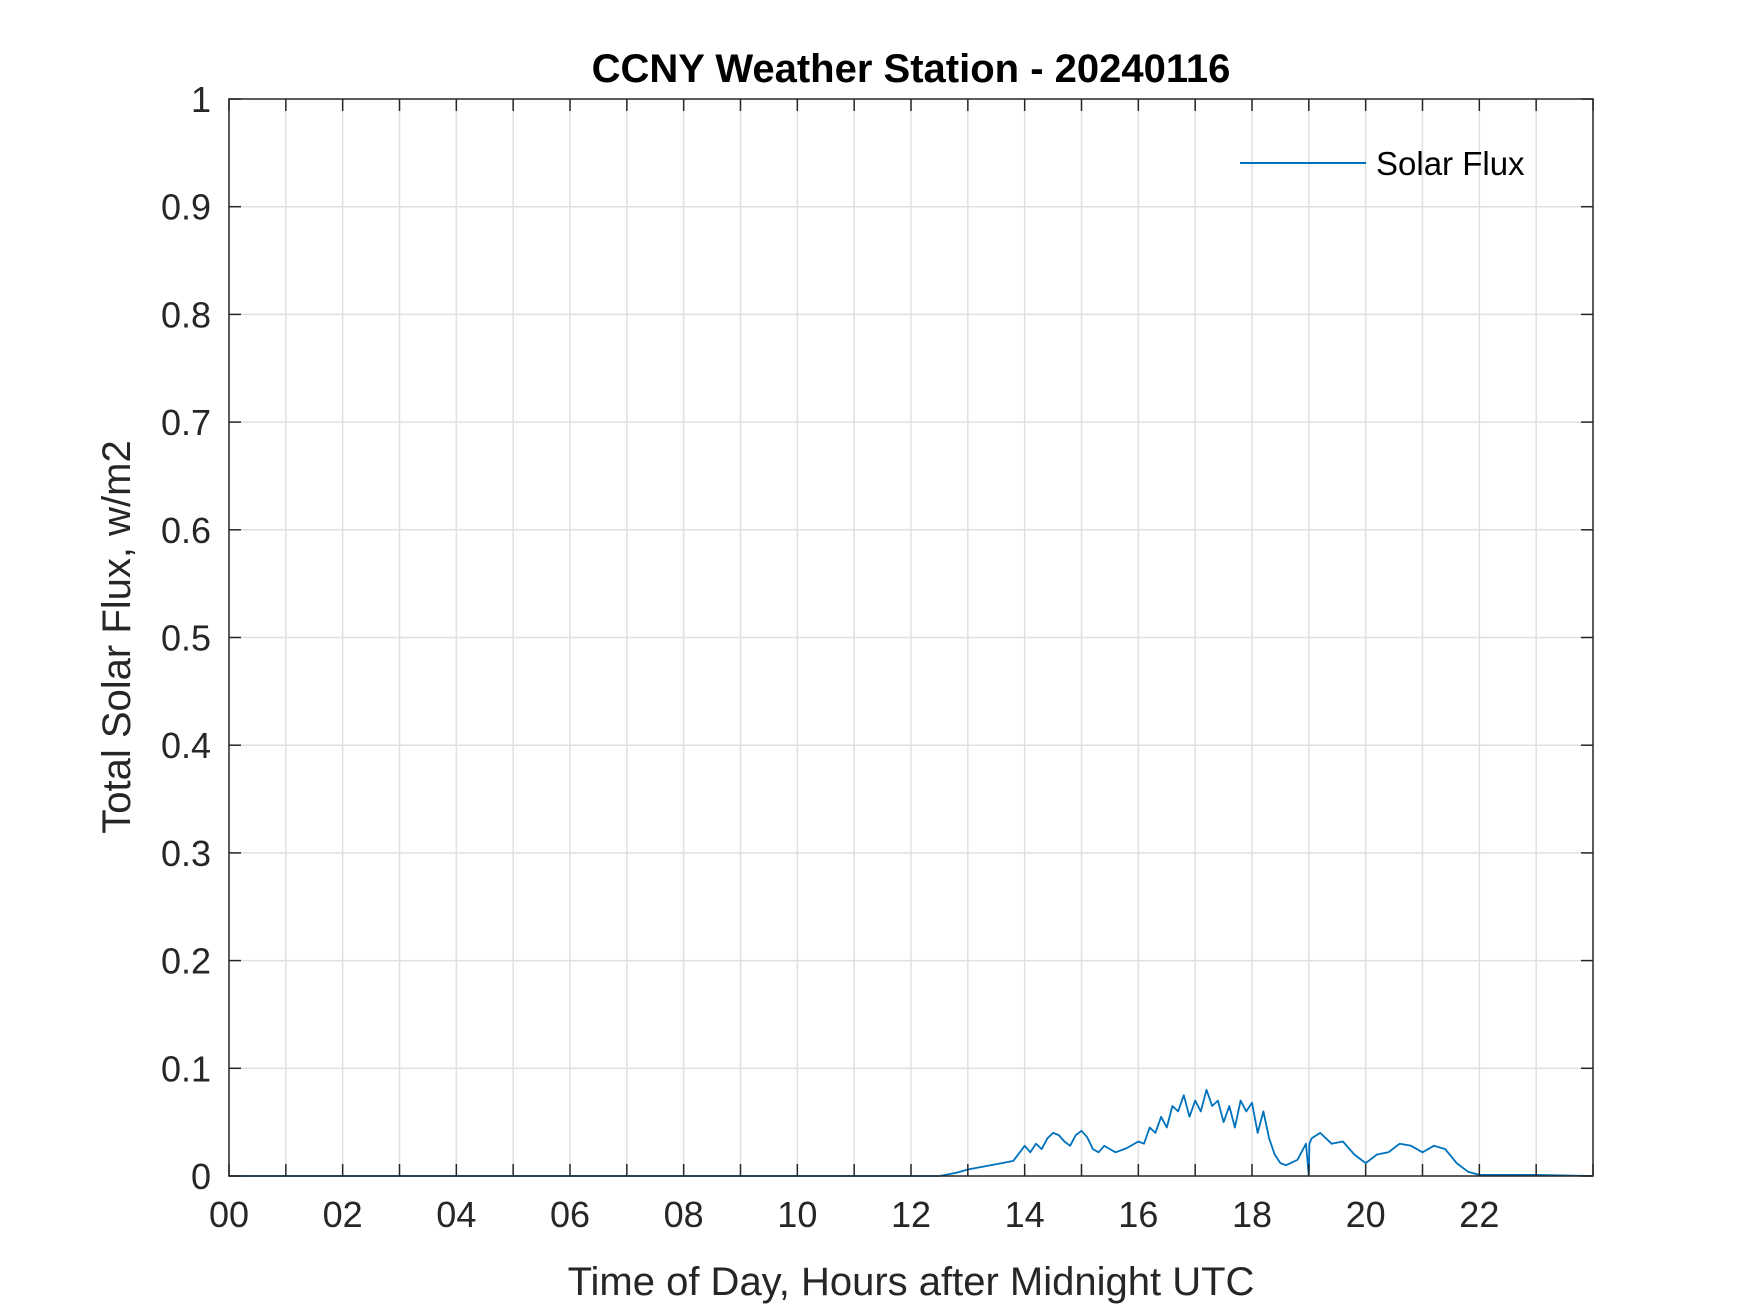 The width and height of the screenshot is (1750, 1313). Describe the element at coordinates (186, 207) in the screenshot. I see `y-tick-label: 0.9` at that location.